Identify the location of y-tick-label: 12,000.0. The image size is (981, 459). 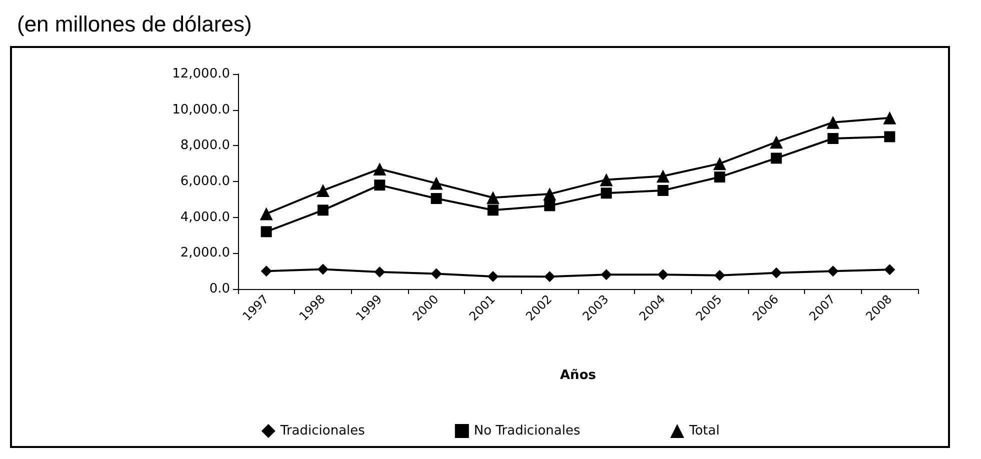
(201, 74).